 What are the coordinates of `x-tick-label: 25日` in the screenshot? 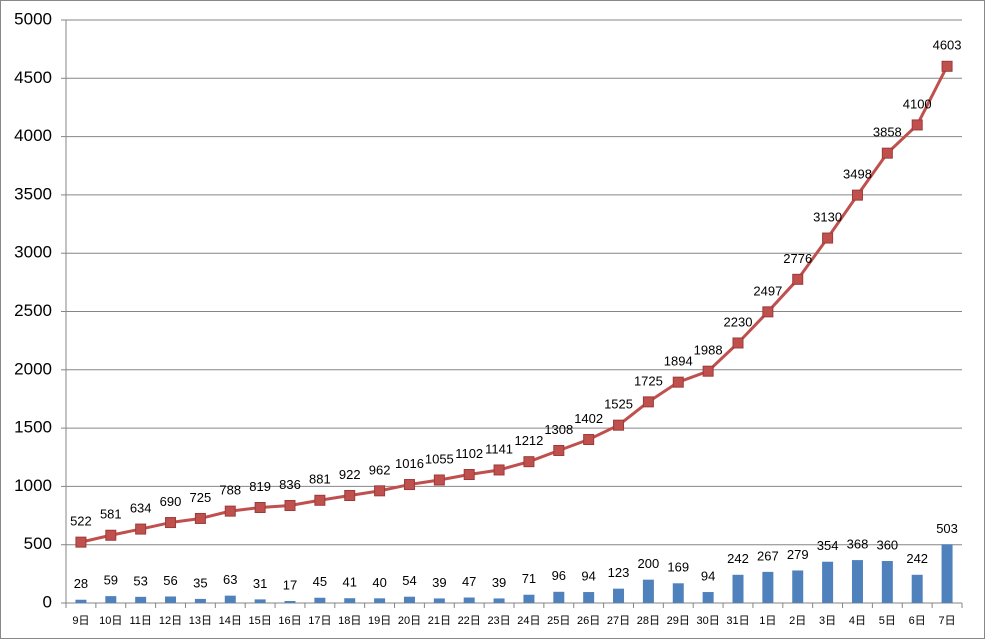 It's located at (558, 621).